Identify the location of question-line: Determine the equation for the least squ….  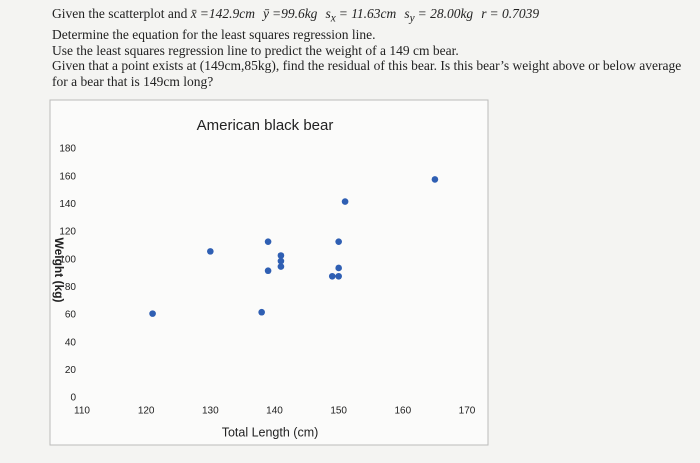
(214, 35).